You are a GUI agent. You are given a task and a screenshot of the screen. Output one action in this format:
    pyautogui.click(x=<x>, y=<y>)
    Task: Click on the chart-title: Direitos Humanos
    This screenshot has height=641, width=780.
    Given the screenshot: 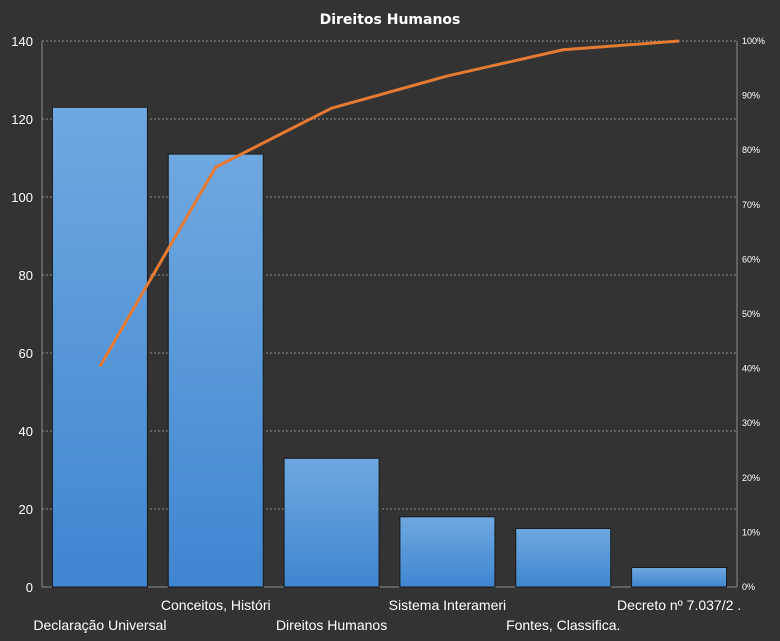 What is the action you would take?
    pyautogui.click(x=390, y=20)
    